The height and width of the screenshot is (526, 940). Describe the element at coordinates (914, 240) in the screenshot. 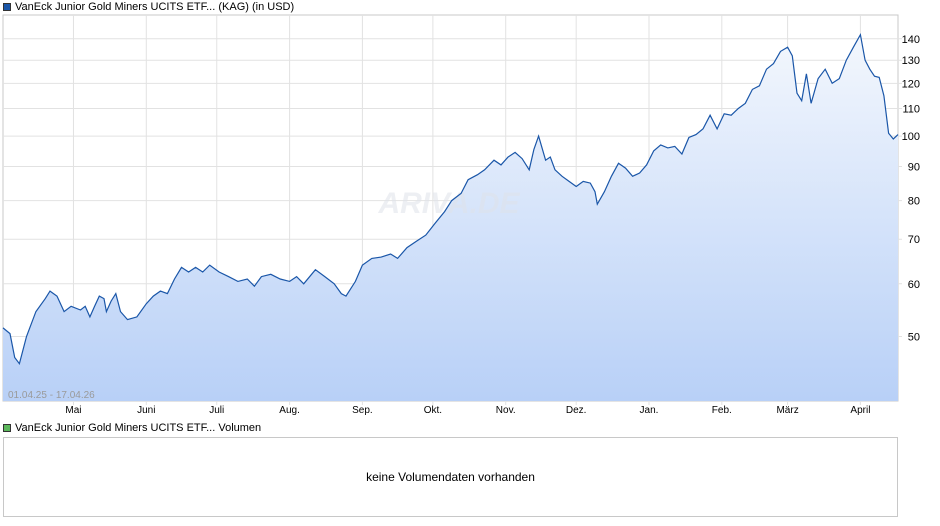

I see `y-tick-label: 70` at that location.